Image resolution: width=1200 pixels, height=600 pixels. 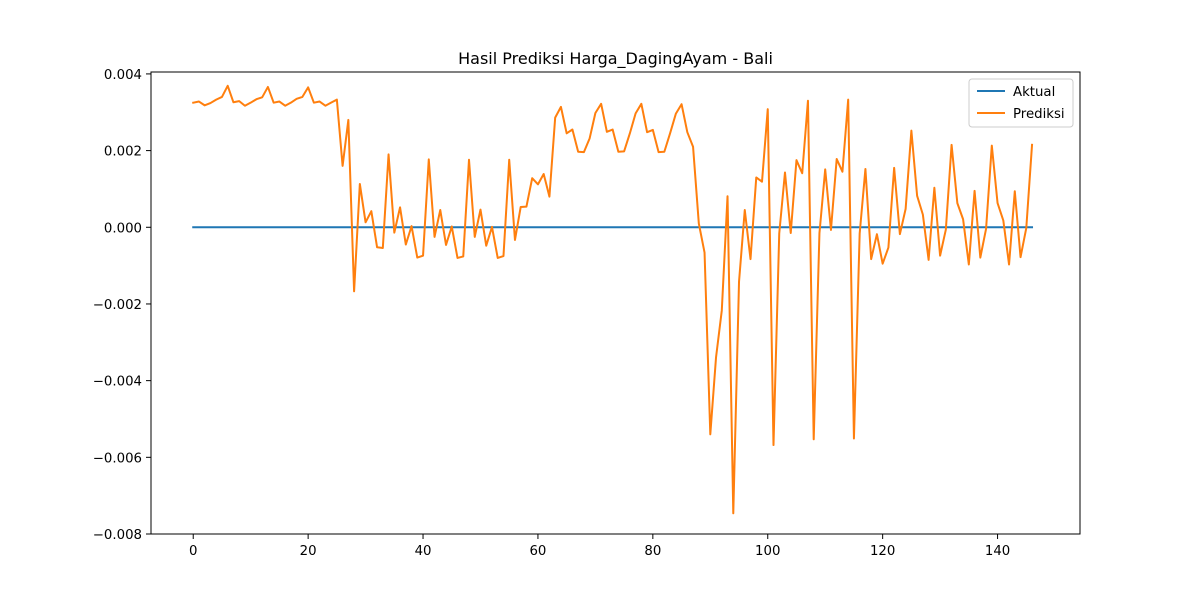 What do you see at coordinates (882, 551) in the screenshot?
I see `x-tick-label: 120` at bounding box center [882, 551].